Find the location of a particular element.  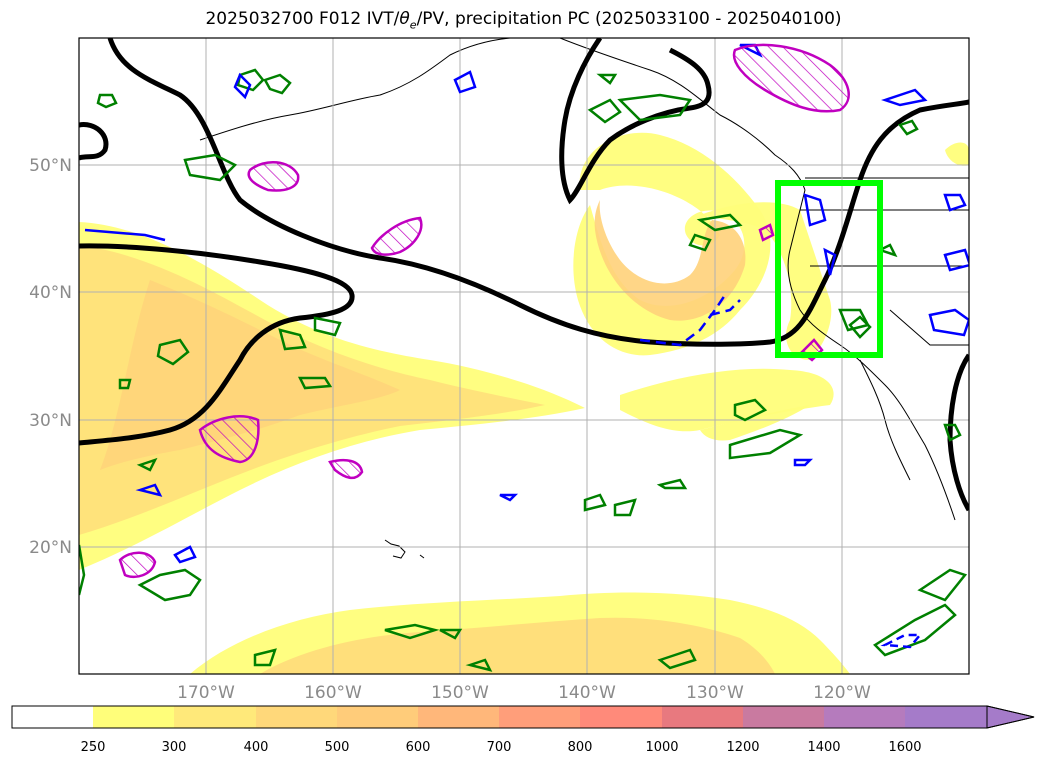

lon-label: 150°W is located at coordinates (460, 693).